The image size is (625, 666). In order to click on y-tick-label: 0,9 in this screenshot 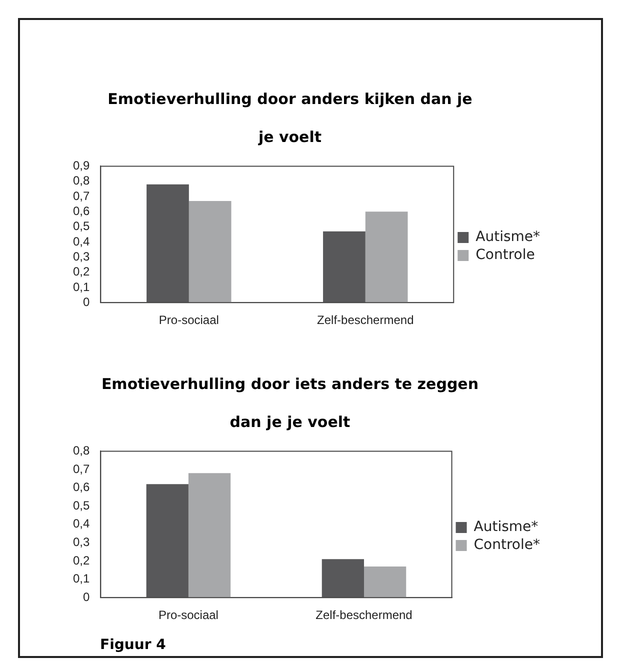, I will do `click(81, 165)`.